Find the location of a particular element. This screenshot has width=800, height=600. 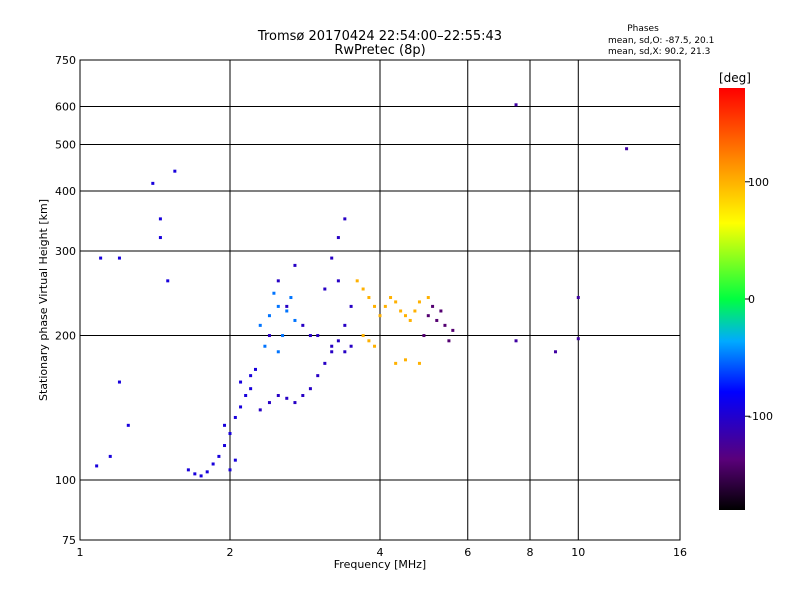

y-tick-label: 600 is located at coordinates (65, 107).